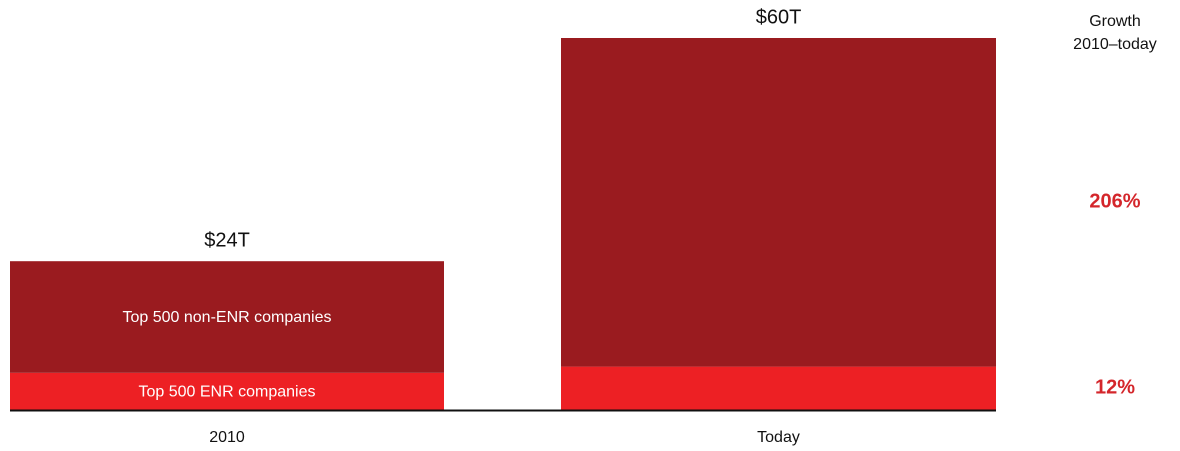 This screenshot has height=451, width=1180. What do you see at coordinates (227, 240) in the screenshot?
I see `total-label: $24T` at bounding box center [227, 240].